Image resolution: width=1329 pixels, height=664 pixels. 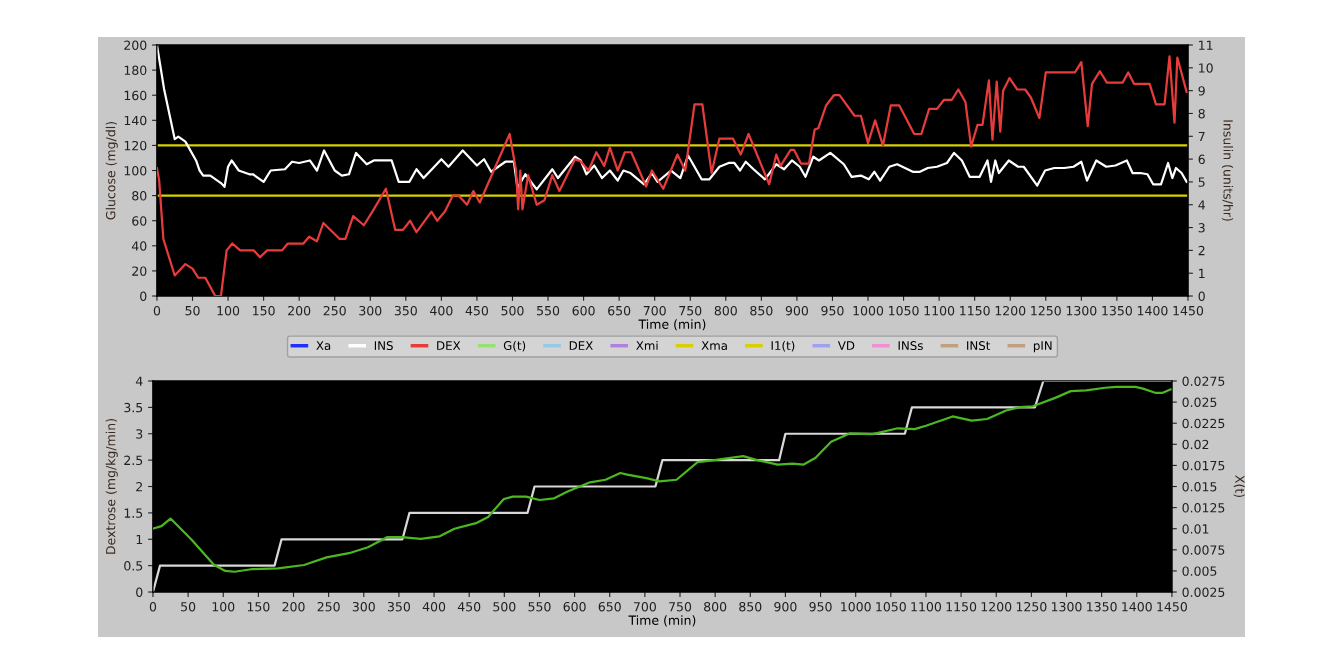 What do you see at coordinates (135, 95) in the screenshot?
I see `y-tick-label: 160` at bounding box center [135, 95].